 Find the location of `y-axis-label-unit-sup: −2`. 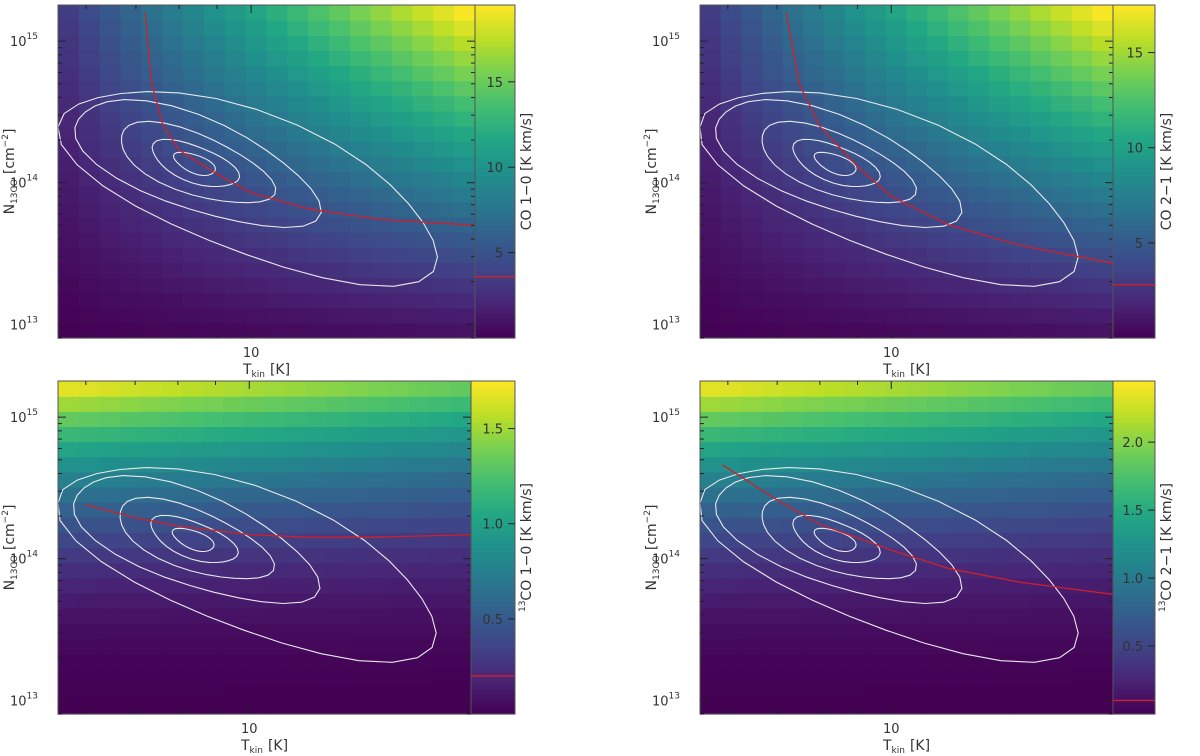

y-axis-label-unit-sup: −2 is located at coordinates (648, 140).